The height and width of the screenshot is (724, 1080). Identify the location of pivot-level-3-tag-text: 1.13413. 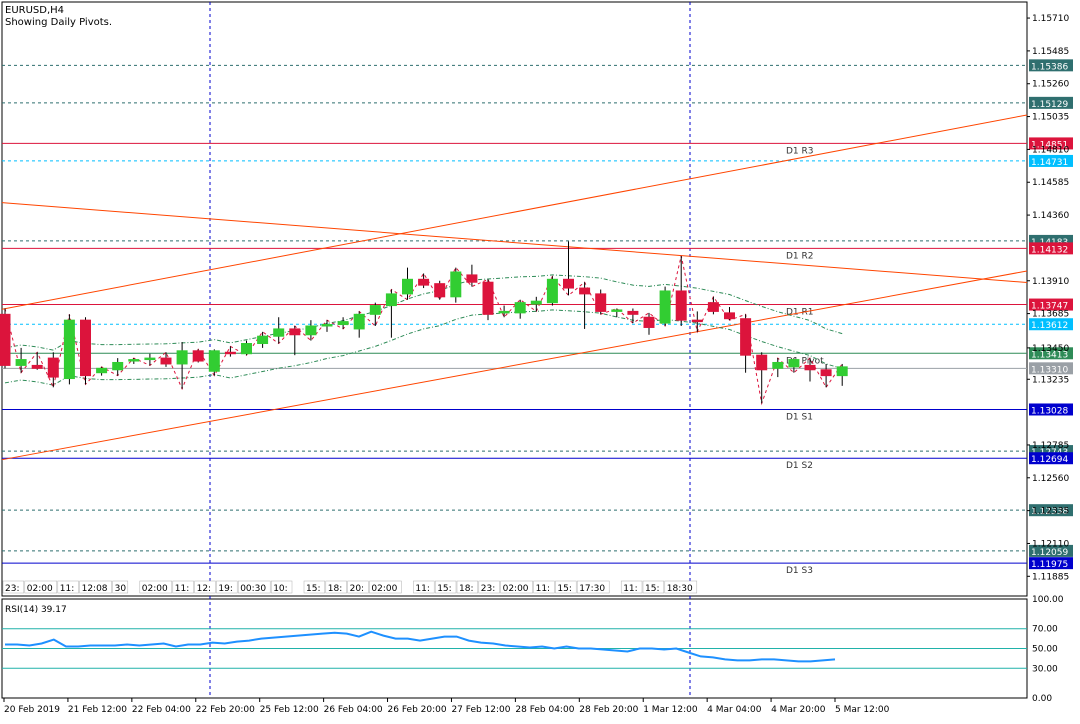
(1049, 355).